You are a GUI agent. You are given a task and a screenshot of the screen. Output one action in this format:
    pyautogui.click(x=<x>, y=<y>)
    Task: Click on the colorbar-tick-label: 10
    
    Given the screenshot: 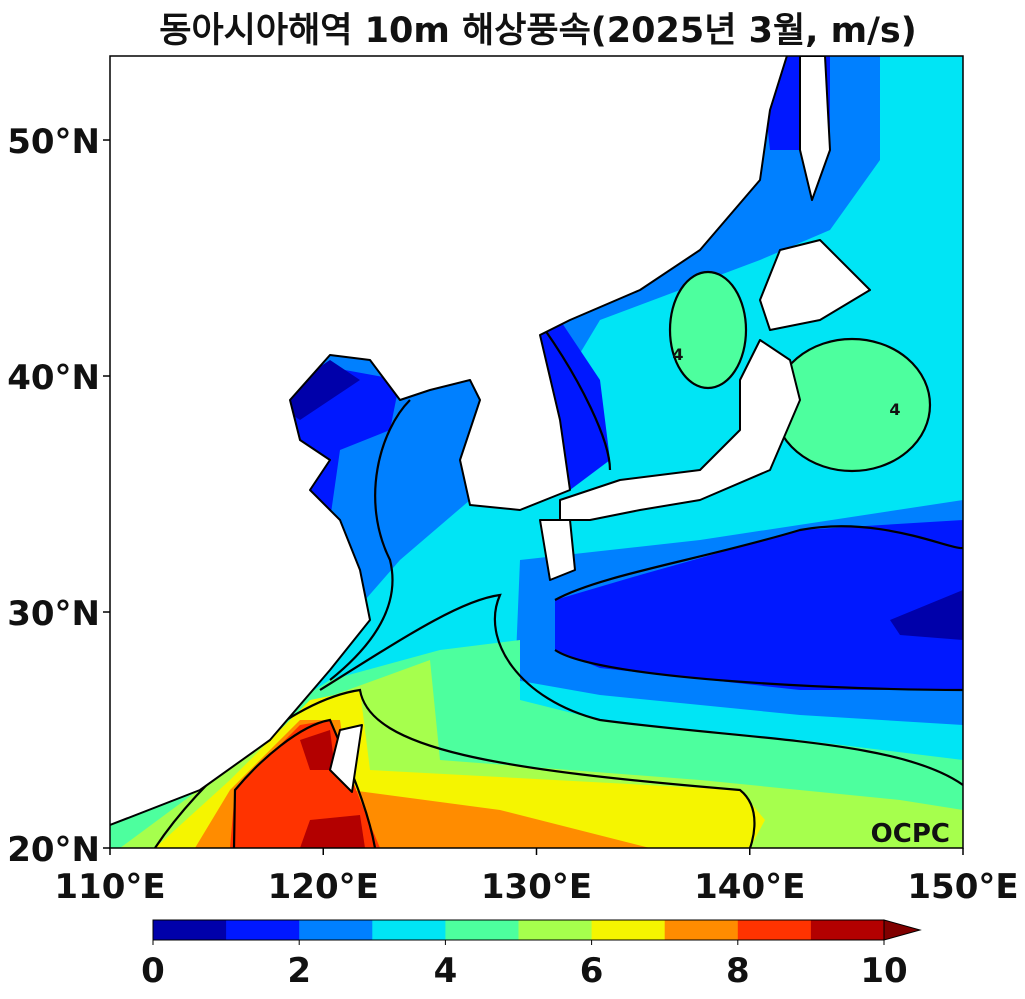 What is the action you would take?
    pyautogui.click(x=883, y=971)
    